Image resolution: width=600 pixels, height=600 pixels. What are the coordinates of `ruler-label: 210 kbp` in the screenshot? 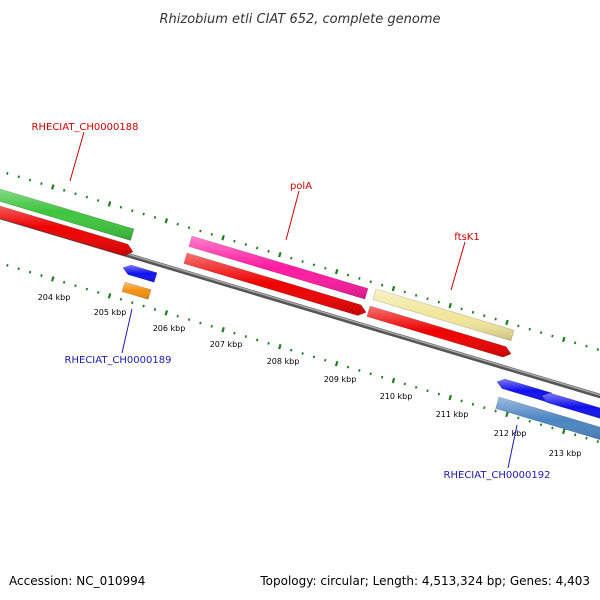 It's located at (396, 396).